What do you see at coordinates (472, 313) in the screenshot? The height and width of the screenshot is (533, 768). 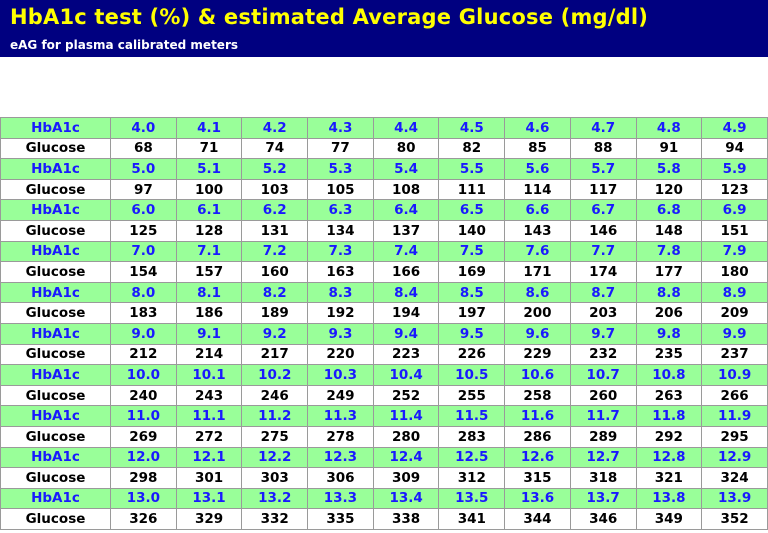 I see `glucose-cell: 197` at bounding box center [472, 313].